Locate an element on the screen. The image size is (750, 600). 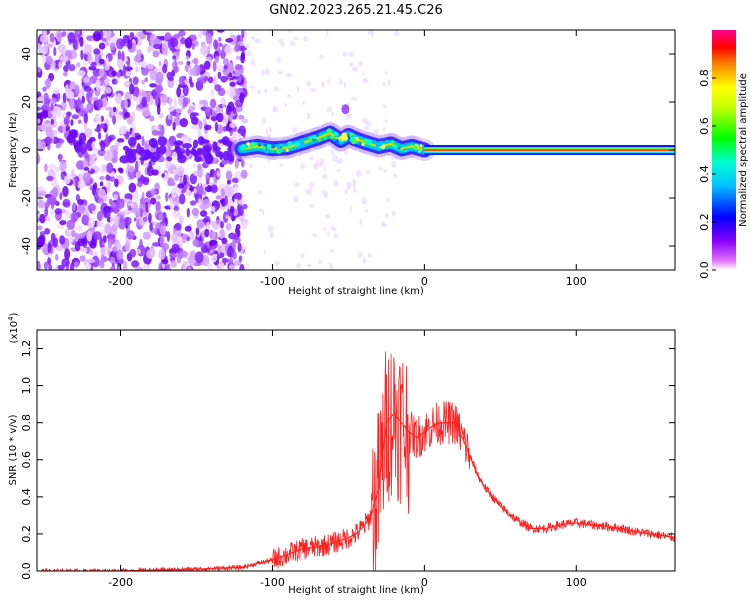
x-tick-label: 100 is located at coordinates (576, 582).